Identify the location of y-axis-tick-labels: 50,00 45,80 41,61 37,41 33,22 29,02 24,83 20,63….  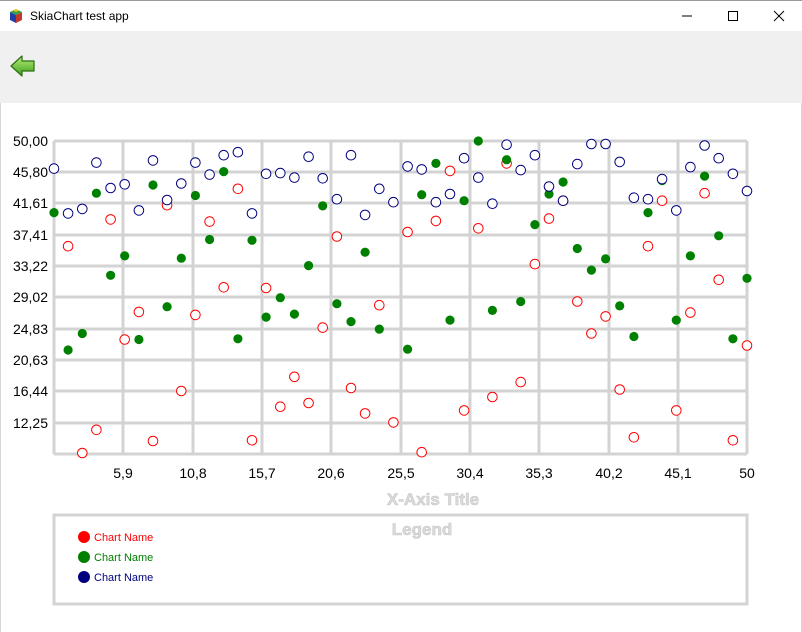
(30, 282).